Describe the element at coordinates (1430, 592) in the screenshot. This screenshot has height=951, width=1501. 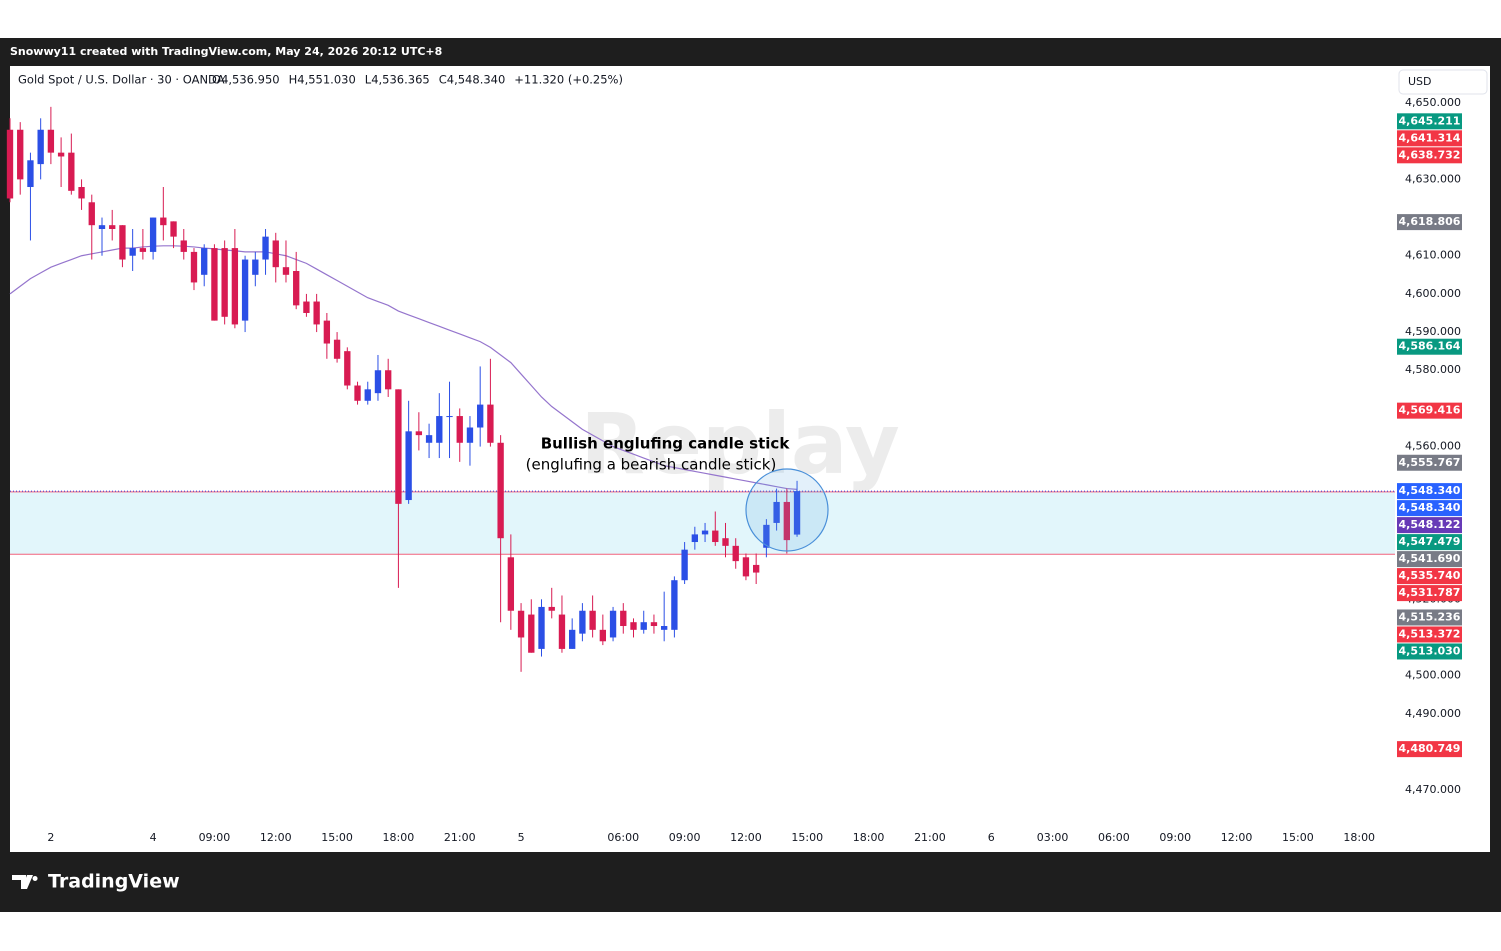
I see `price-tag-label: 4,531.787` at that location.